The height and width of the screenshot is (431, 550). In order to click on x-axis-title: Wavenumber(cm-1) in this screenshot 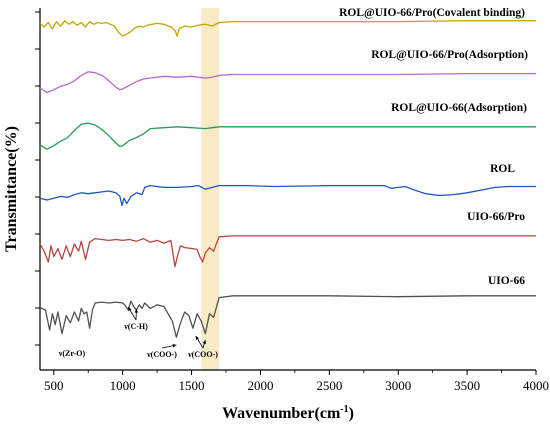, I will do `click(288, 413)`.